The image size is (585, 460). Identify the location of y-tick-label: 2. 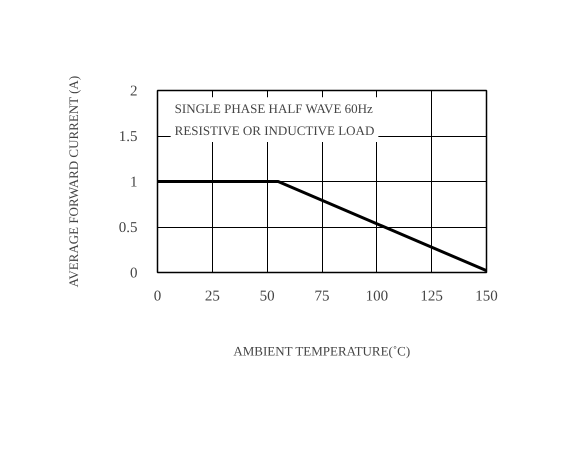
(134, 92).